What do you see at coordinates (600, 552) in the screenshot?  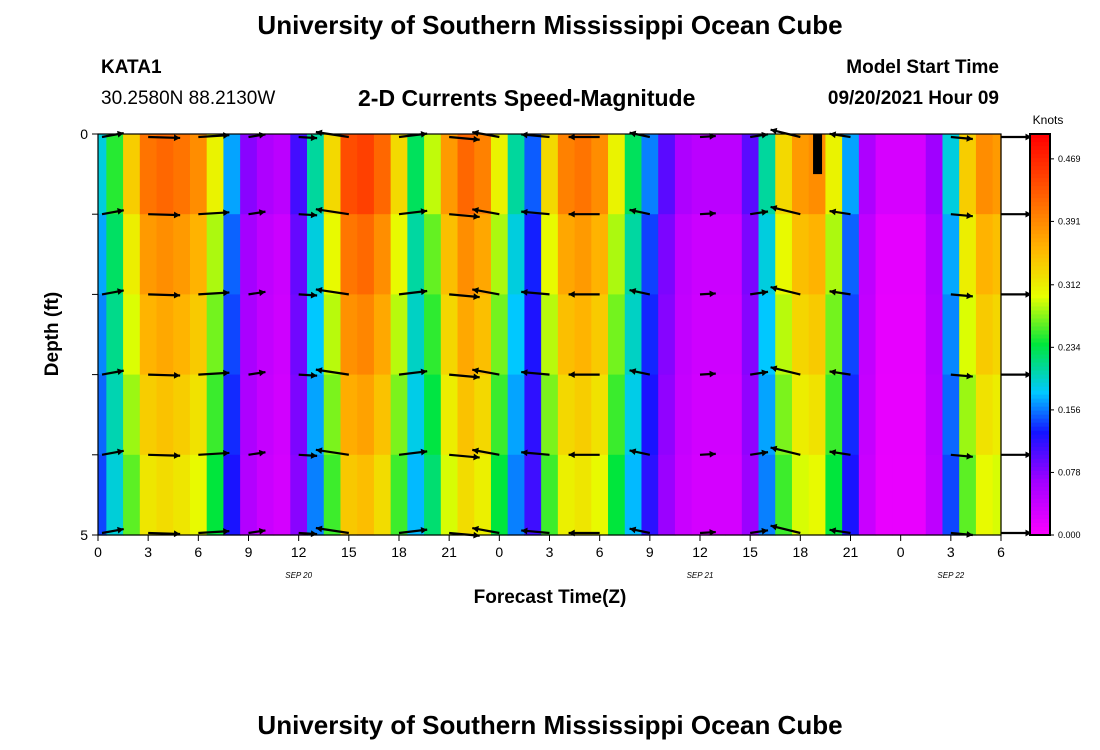 I see `x-tick-label: 6` at bounding box center [600, 552].